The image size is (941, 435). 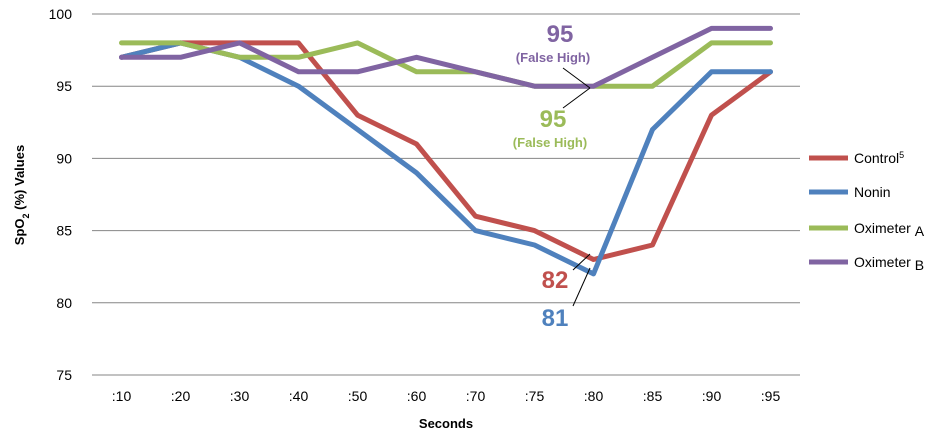 I want to click on y-axis-ticks: 75 80 85 90 95 100, so click(x=61, y=194).